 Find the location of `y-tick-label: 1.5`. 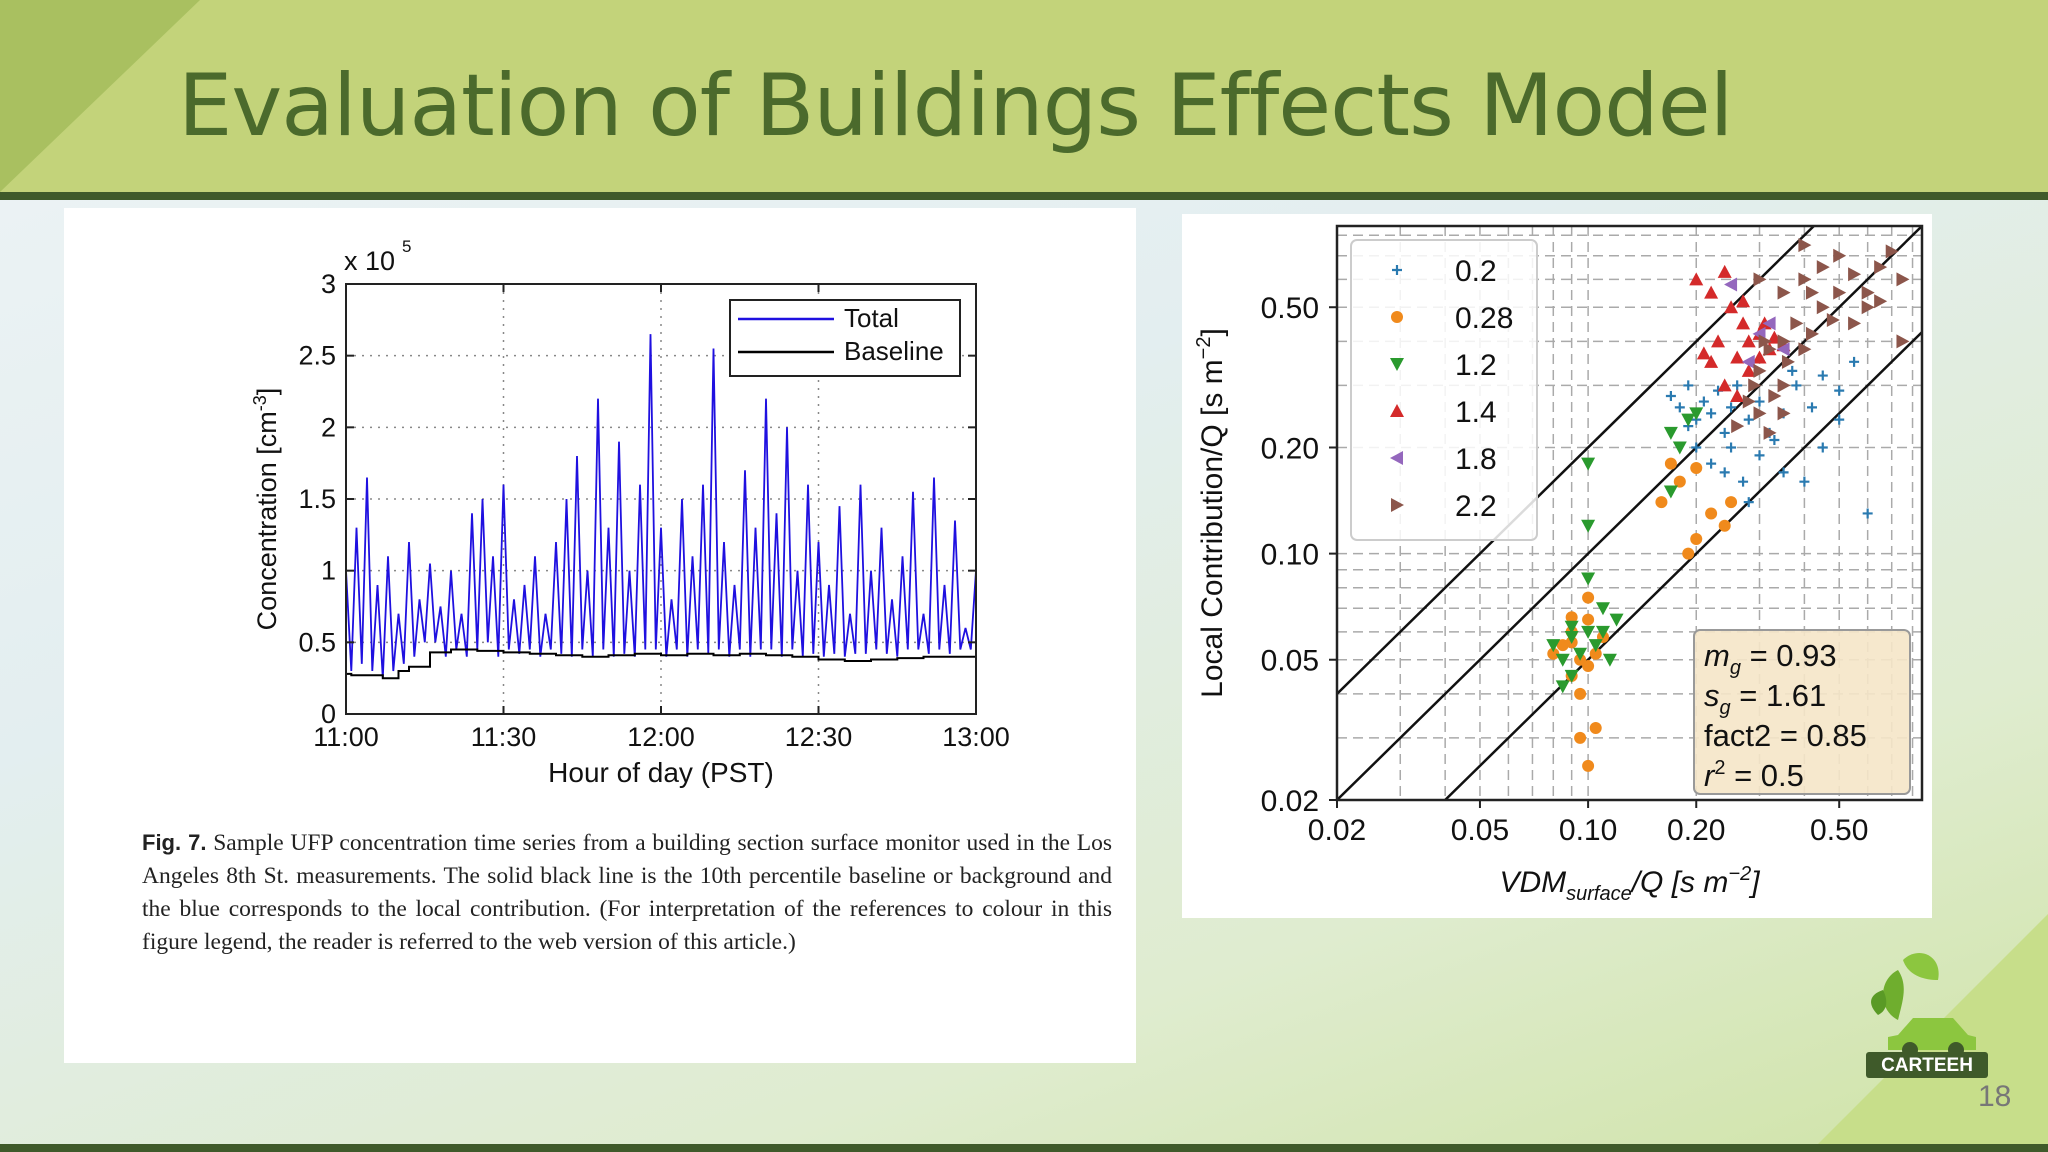

y-tick-label: 1.5 is located at coordinates (317, 499).